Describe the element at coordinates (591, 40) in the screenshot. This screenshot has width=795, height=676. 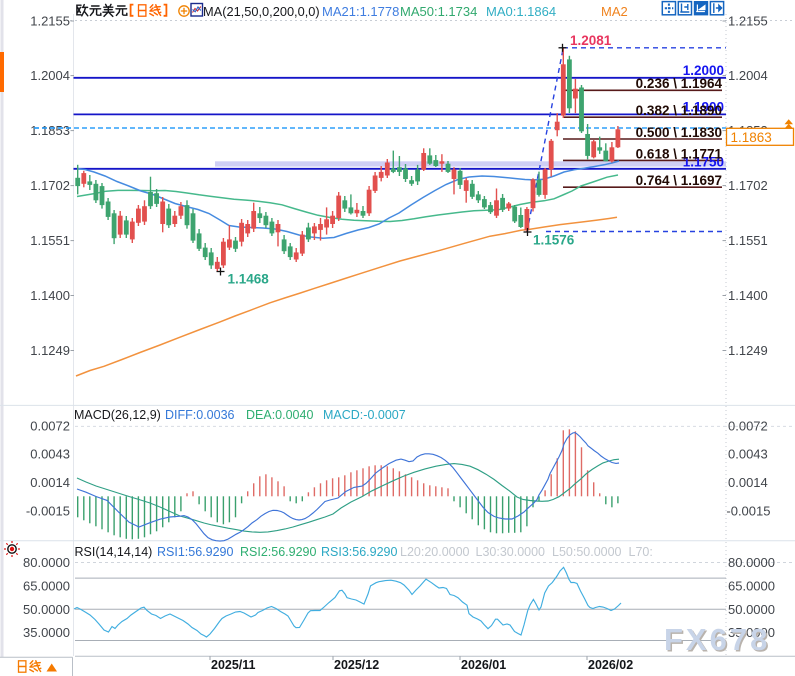
I see `svg-text: 1.2081` at that location.